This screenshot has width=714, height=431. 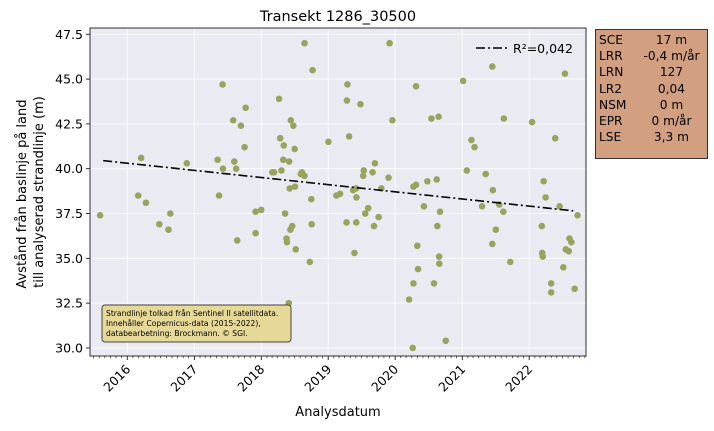 I want to click on x-tick-label: 2021, so click(x=451, y=378).